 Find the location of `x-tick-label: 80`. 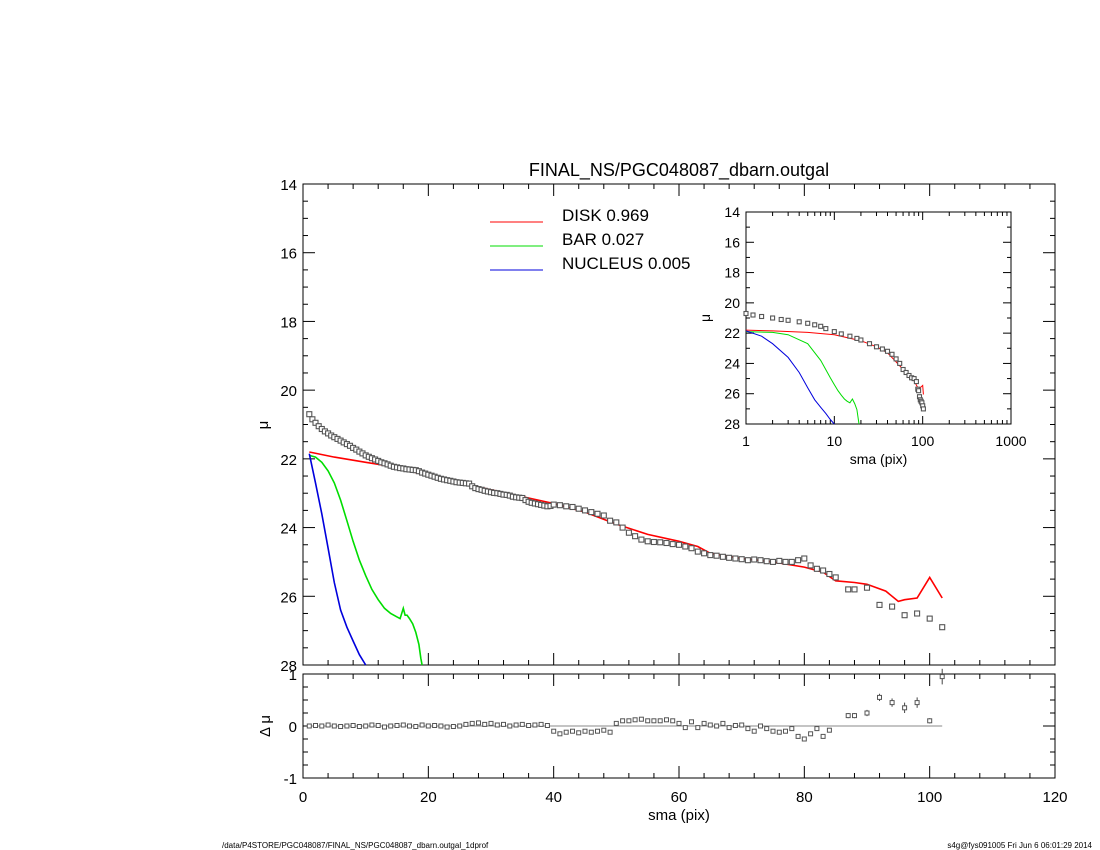

x-tick-label: 80 is located at coordinates (804, 797).